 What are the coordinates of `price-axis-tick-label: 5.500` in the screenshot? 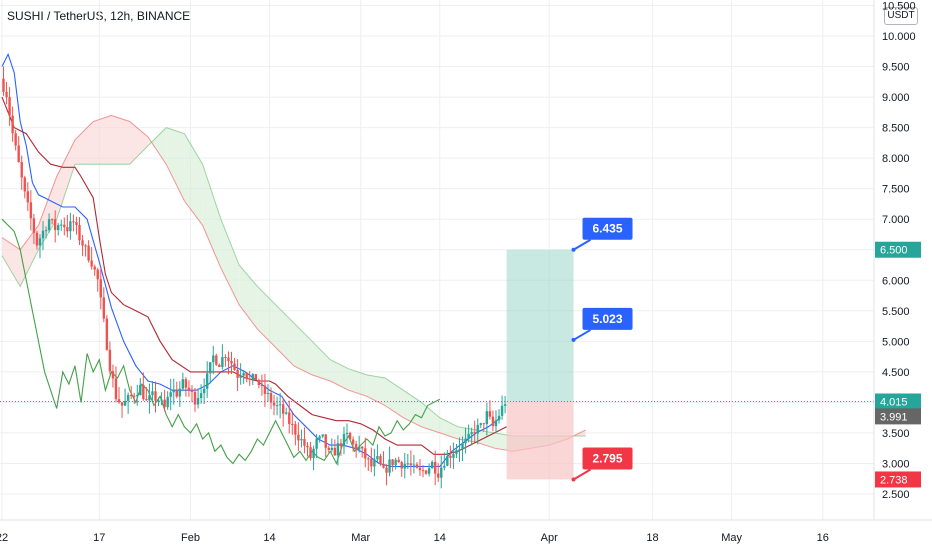 It's located at (896, 312).